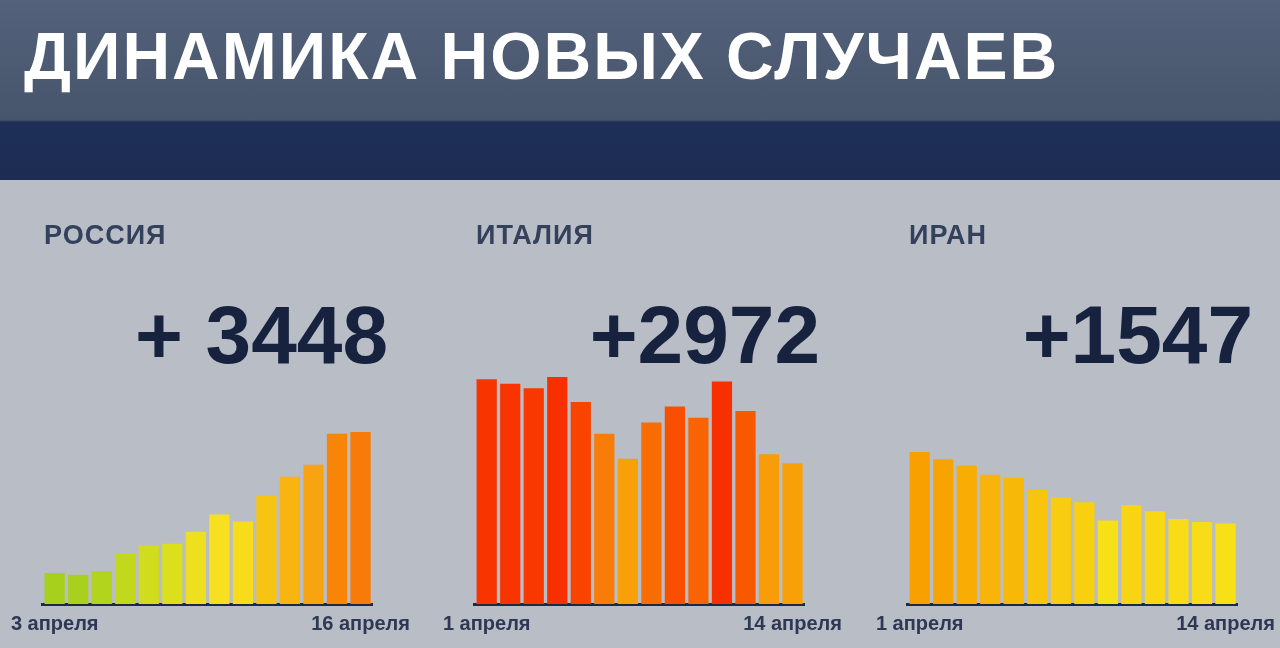 The image size is (1280, 648). I want to click on chart-title: ИРАН, so click(948, 235).